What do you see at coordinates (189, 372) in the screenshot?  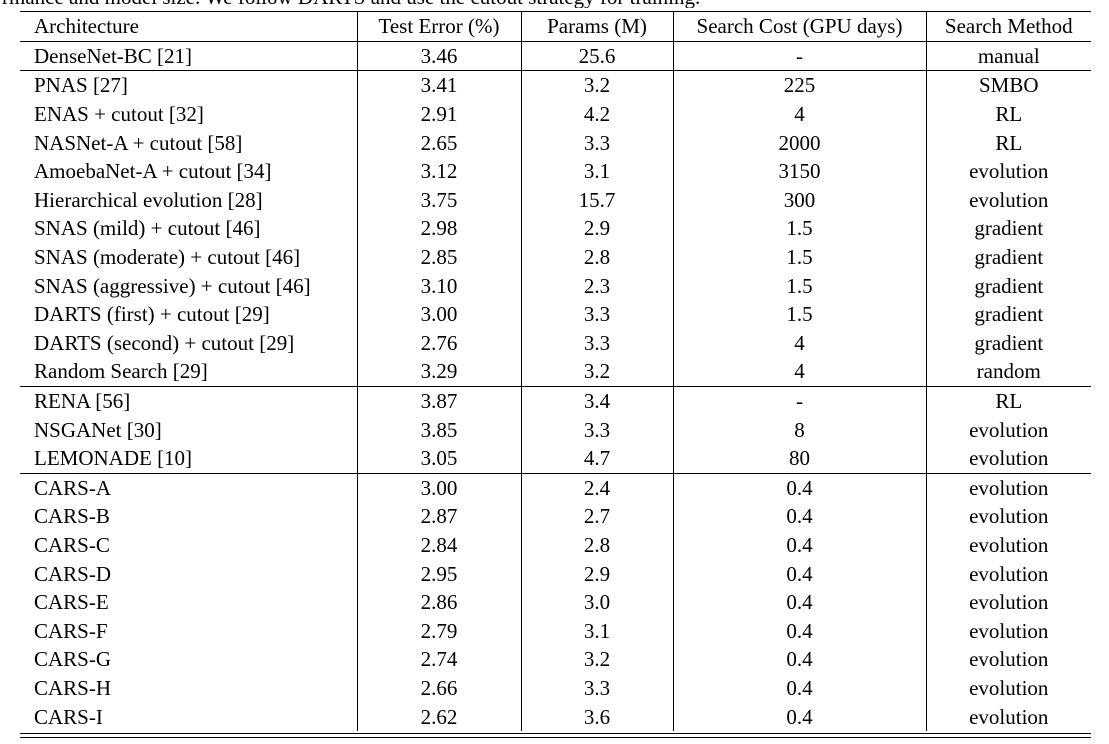 I see `cell-architecture: Random Search [29]` at bounding box center [189, 372].